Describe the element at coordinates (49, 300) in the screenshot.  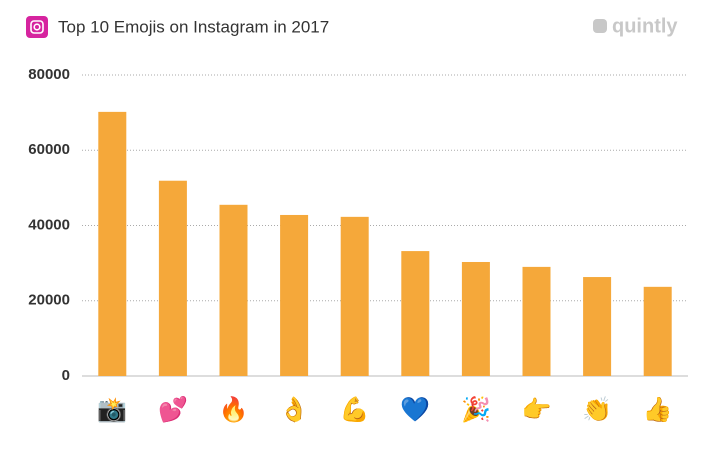
I see `y-tick-label: 20000` at that location.